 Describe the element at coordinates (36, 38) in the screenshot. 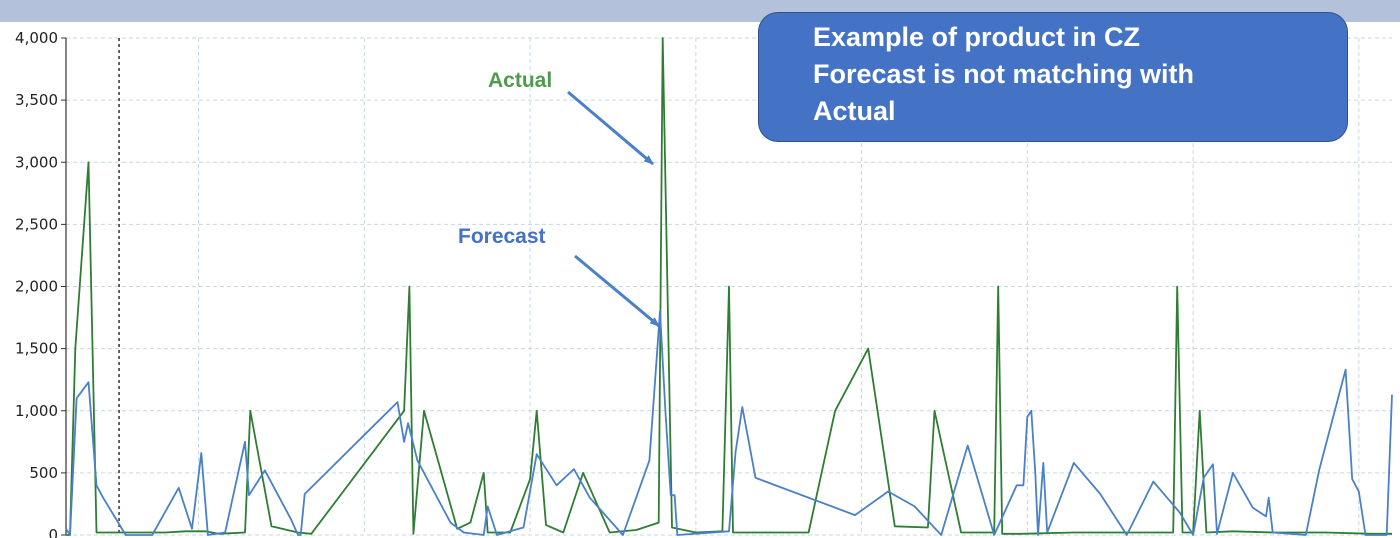

I see `y-tick-label: 4,000` at that location.